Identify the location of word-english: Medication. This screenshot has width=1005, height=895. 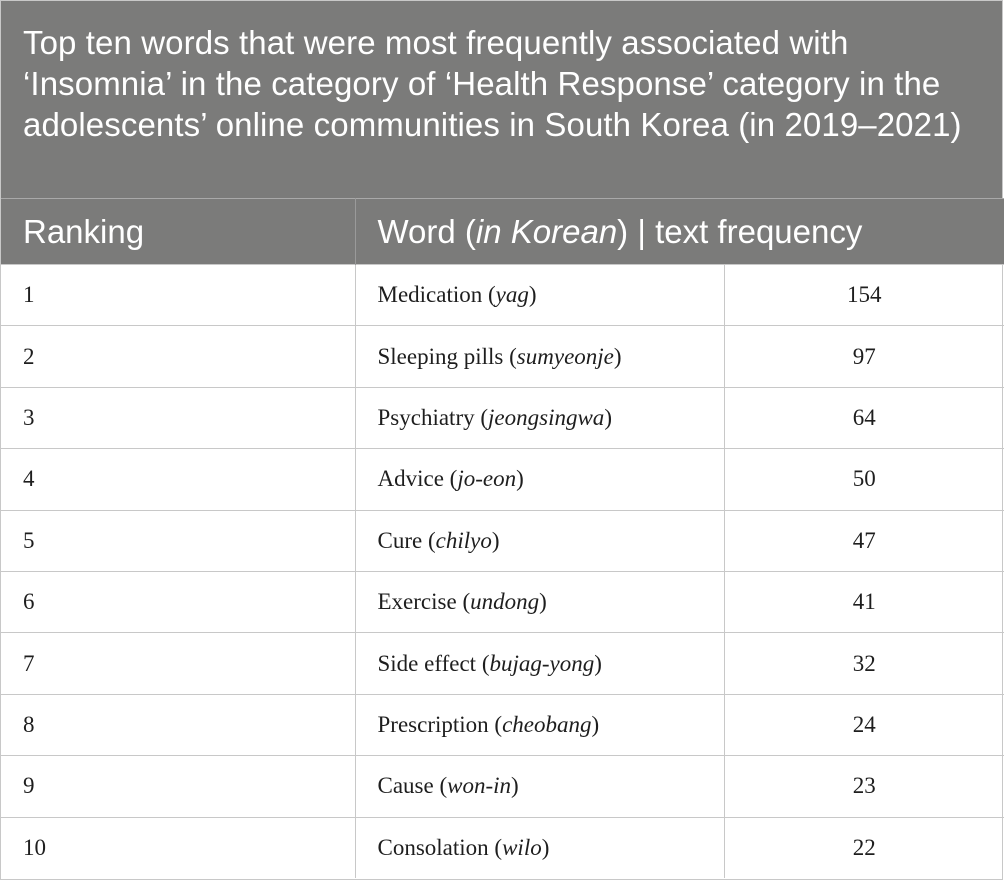
(430, 295).